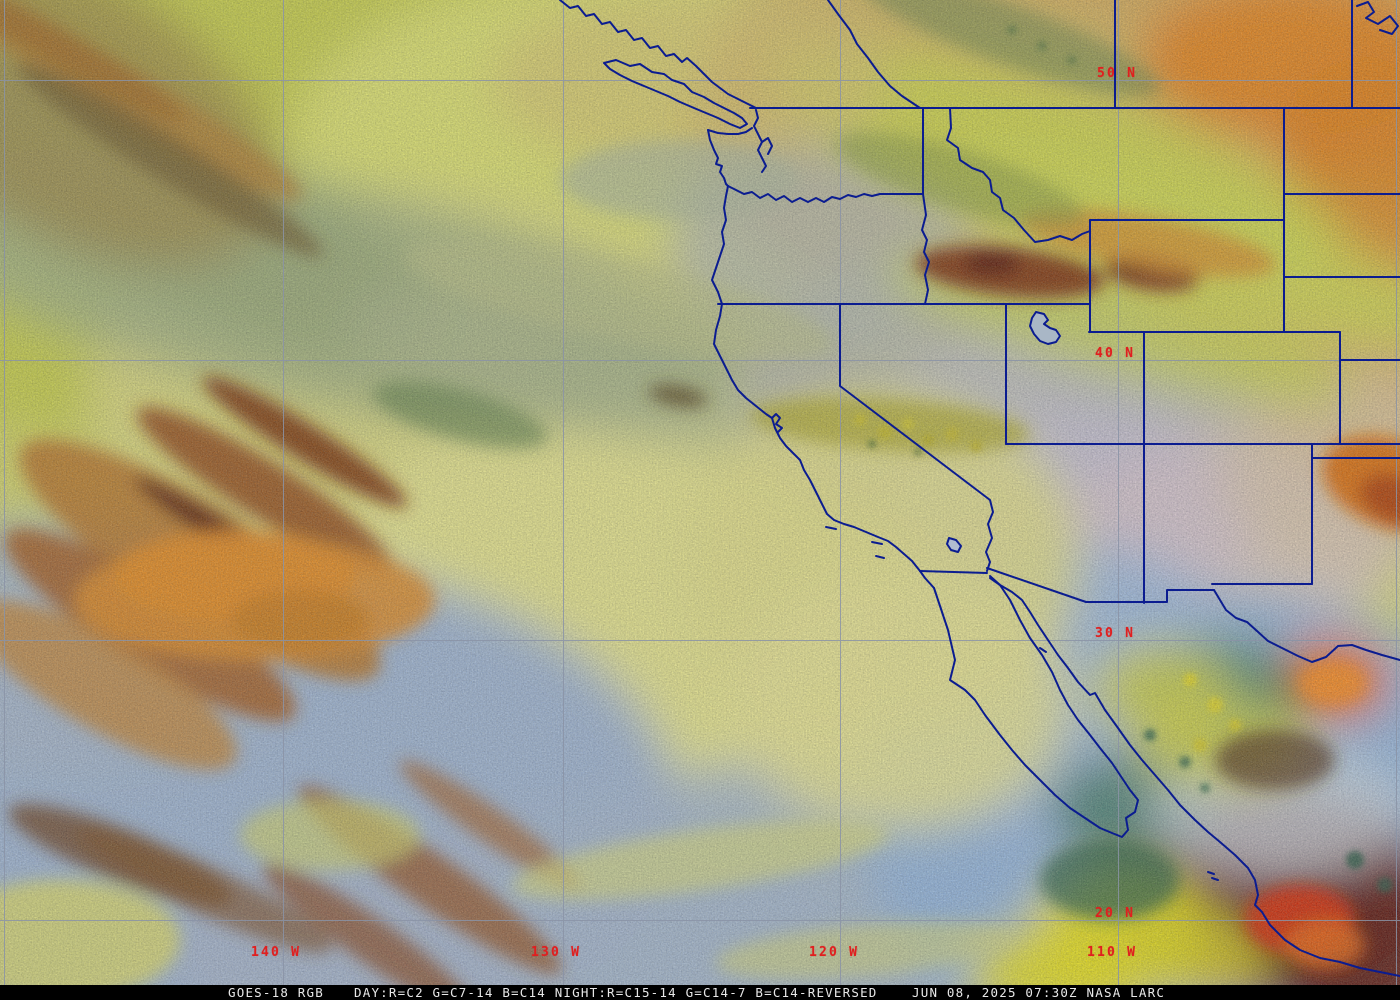  Describe the element at coordinates (556, 952) in the screenshot. I see `lon-label-130w: 130 W` at that location.